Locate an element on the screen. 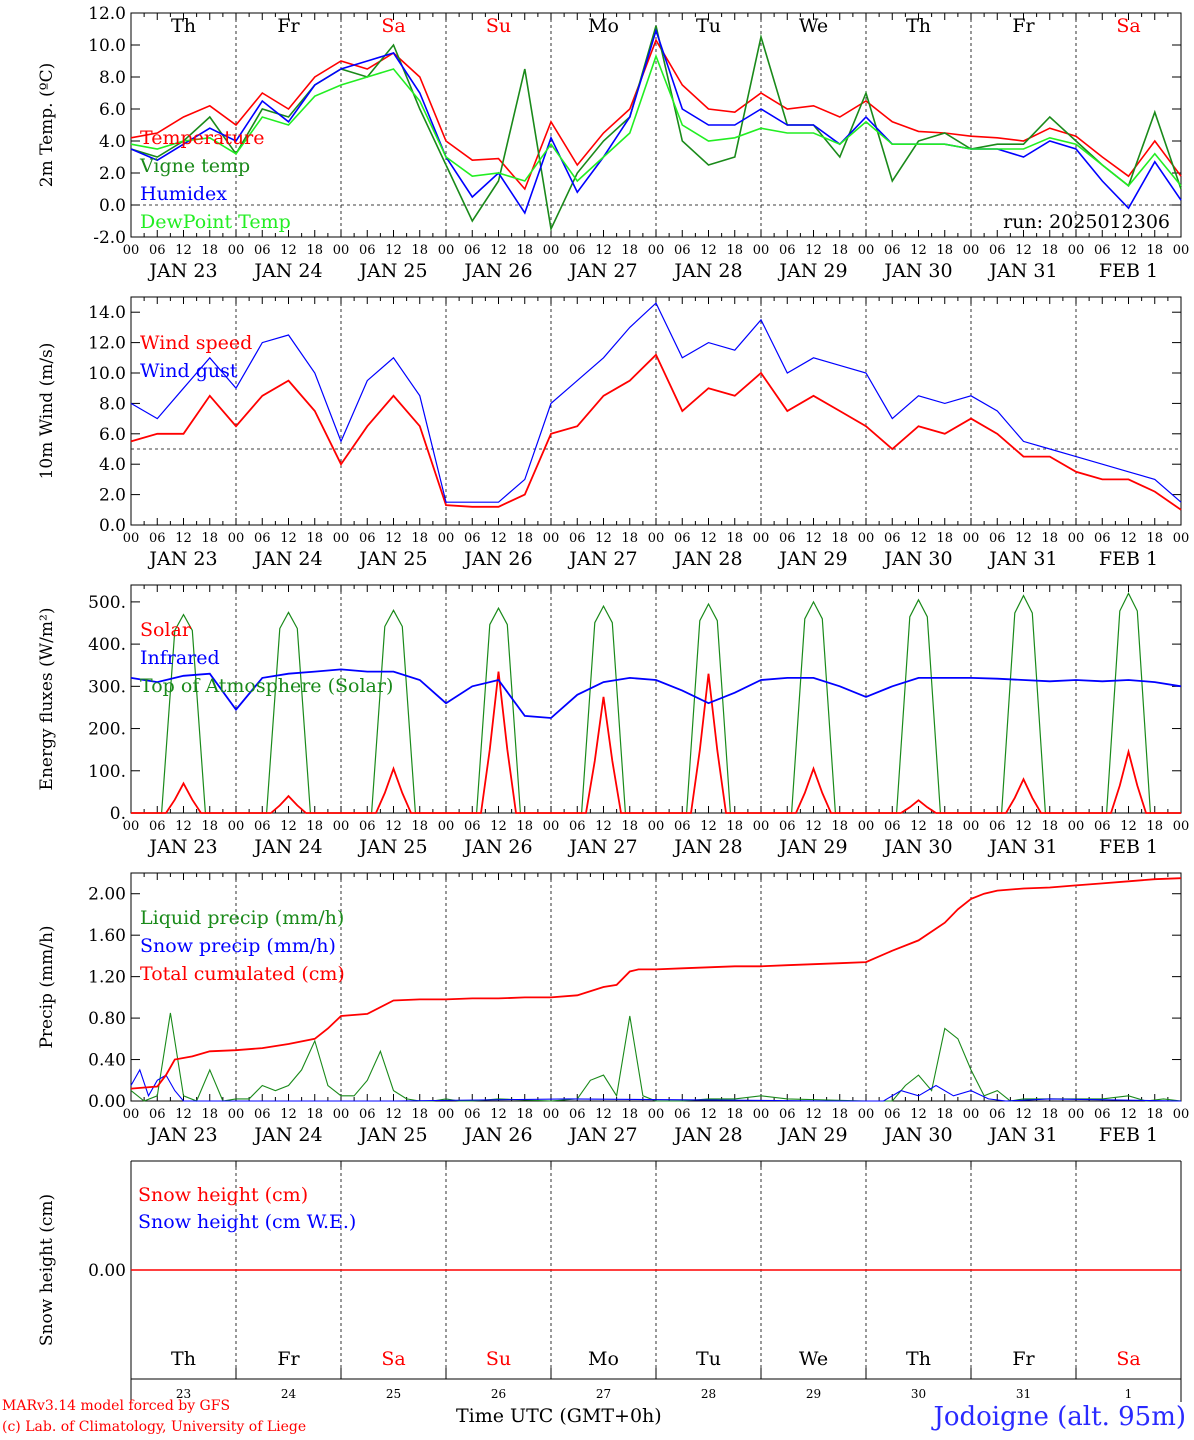 This screenshot has height=1440, width=1194. temp-line-temperature is located at coordinates (656, 114).